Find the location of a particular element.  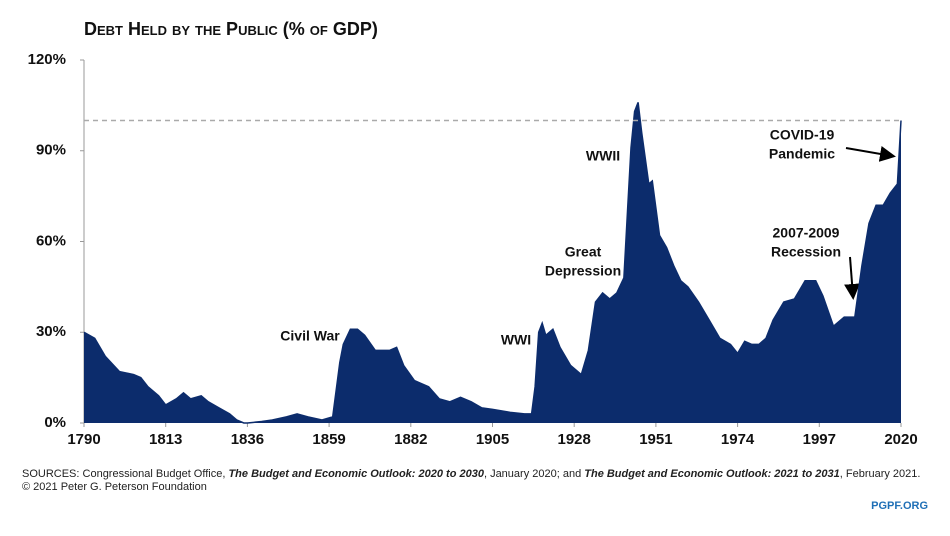

y-tick-label: 0% is located at coordinates (55, 422).